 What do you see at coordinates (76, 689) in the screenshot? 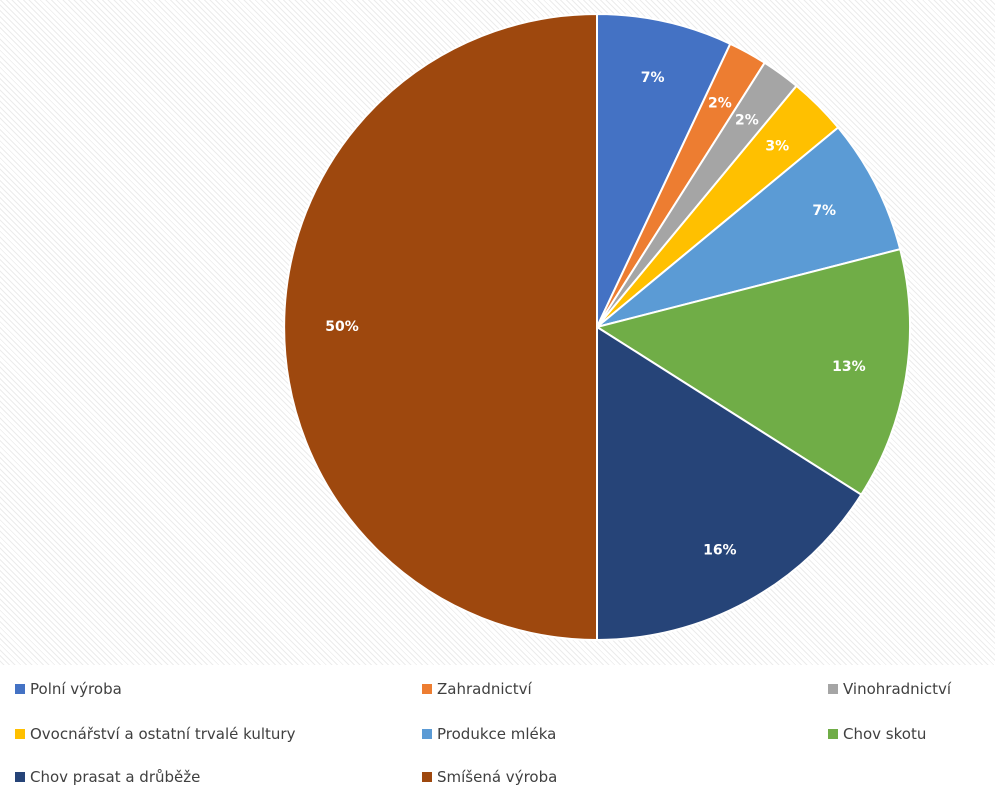
I see `legend-label: Polní výroba` at bounding box center [76, 689].